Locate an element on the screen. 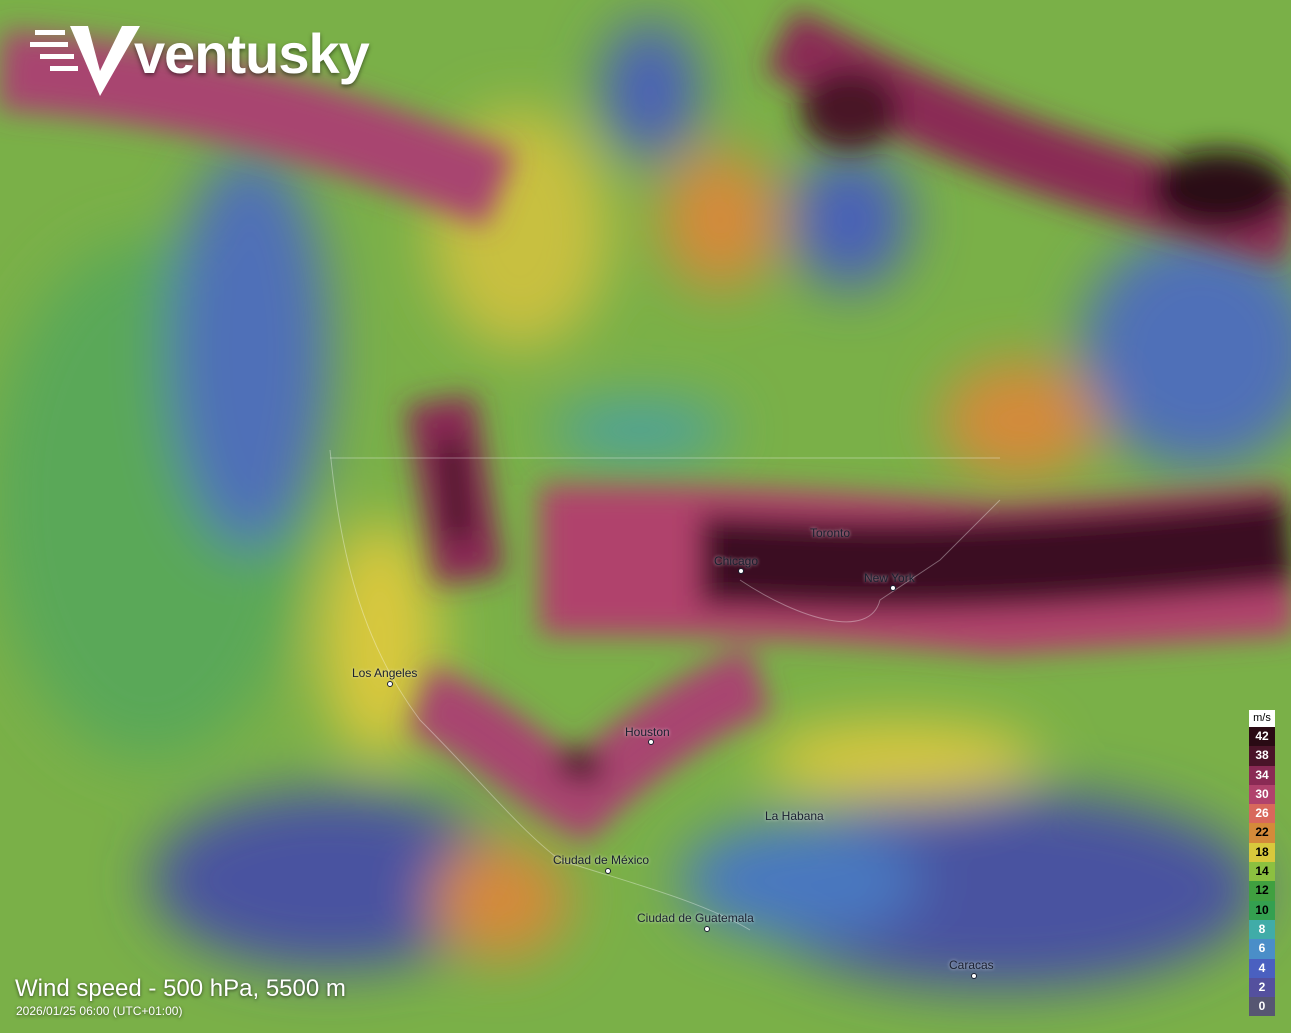 Image resolution: width=1291 pixels, height=1033 pixels. city-label: Houston is located at coordinates (647, 732).